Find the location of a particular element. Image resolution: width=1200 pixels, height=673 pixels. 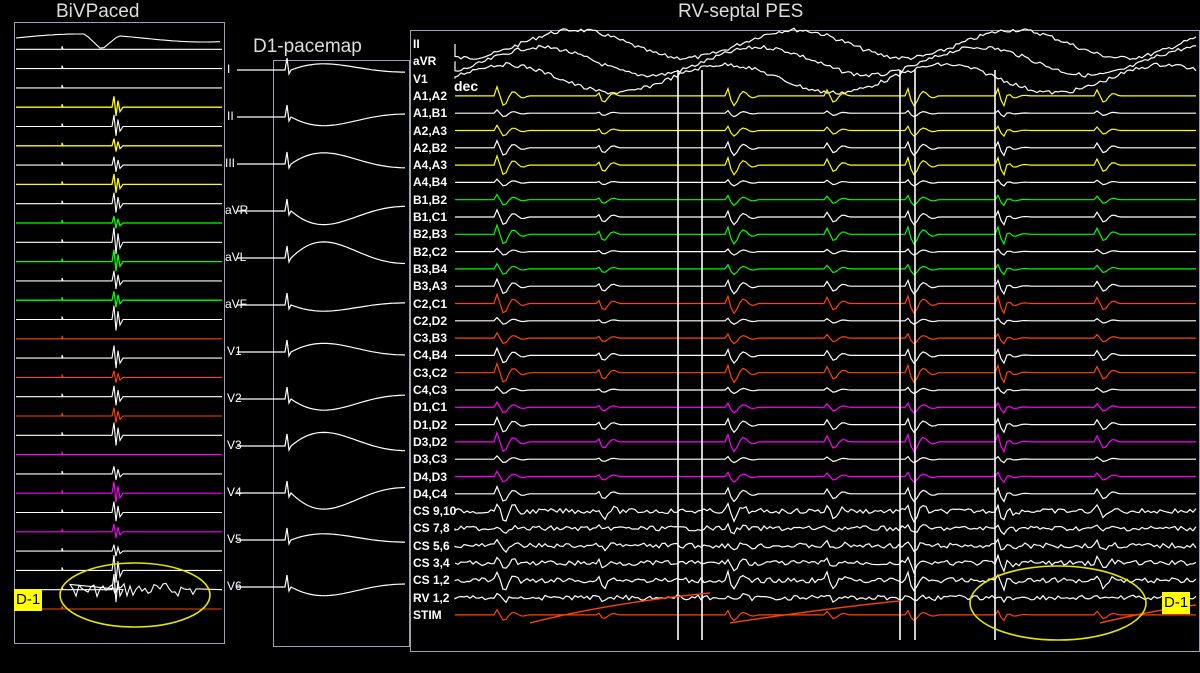

channel-label: B3,A3 is located at coordinates (430, 286).